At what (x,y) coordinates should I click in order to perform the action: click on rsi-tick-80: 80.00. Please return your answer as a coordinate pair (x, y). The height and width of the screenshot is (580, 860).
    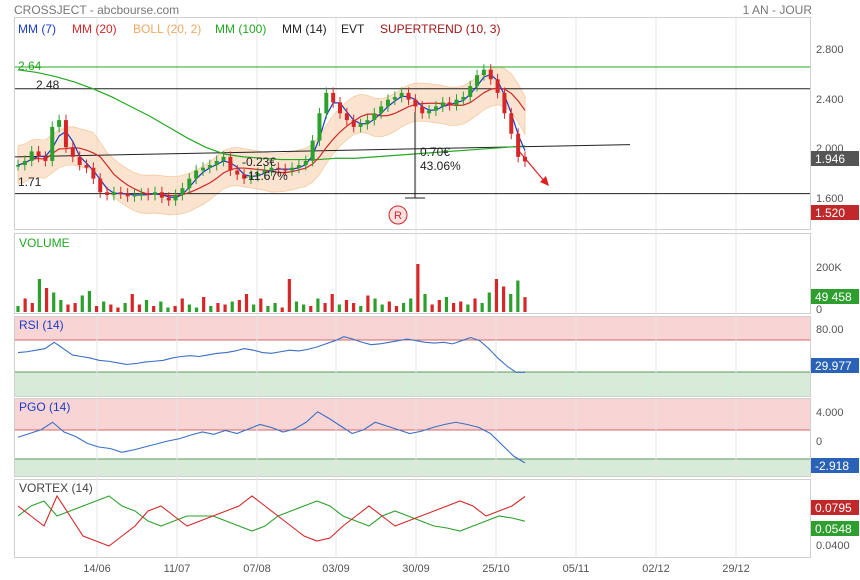
    Looking at the image, I should click on (830, 330).